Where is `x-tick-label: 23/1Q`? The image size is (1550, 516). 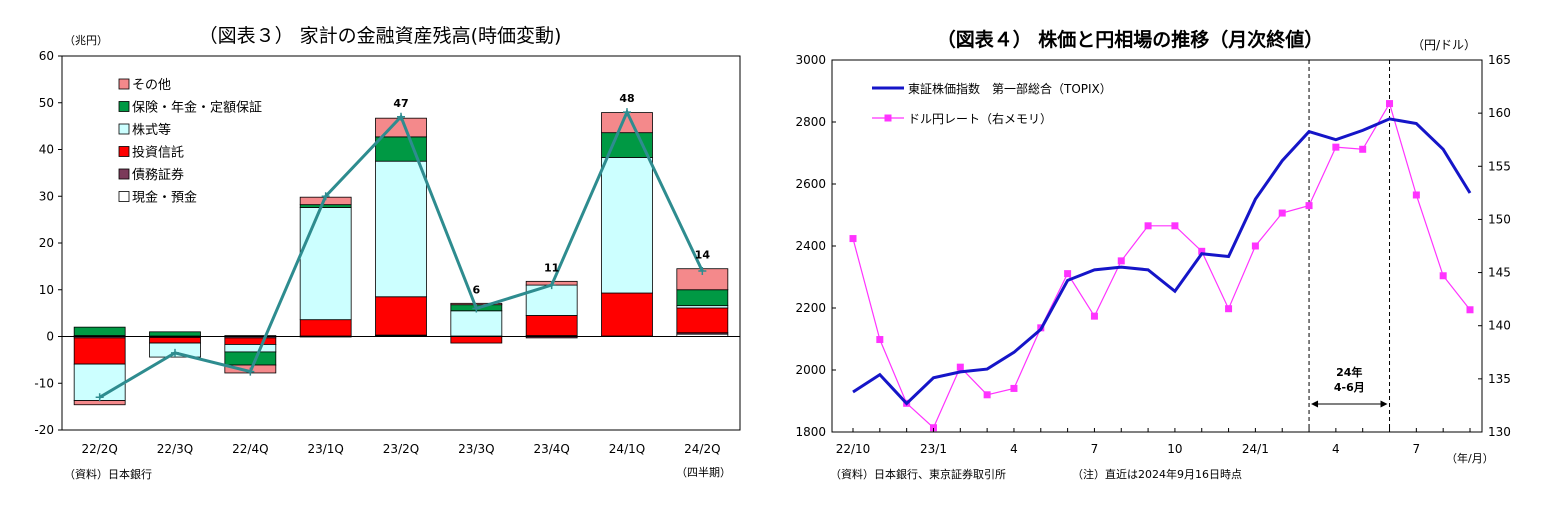 x-tick-label: 23/1Q is located at coordinates (325, 449).